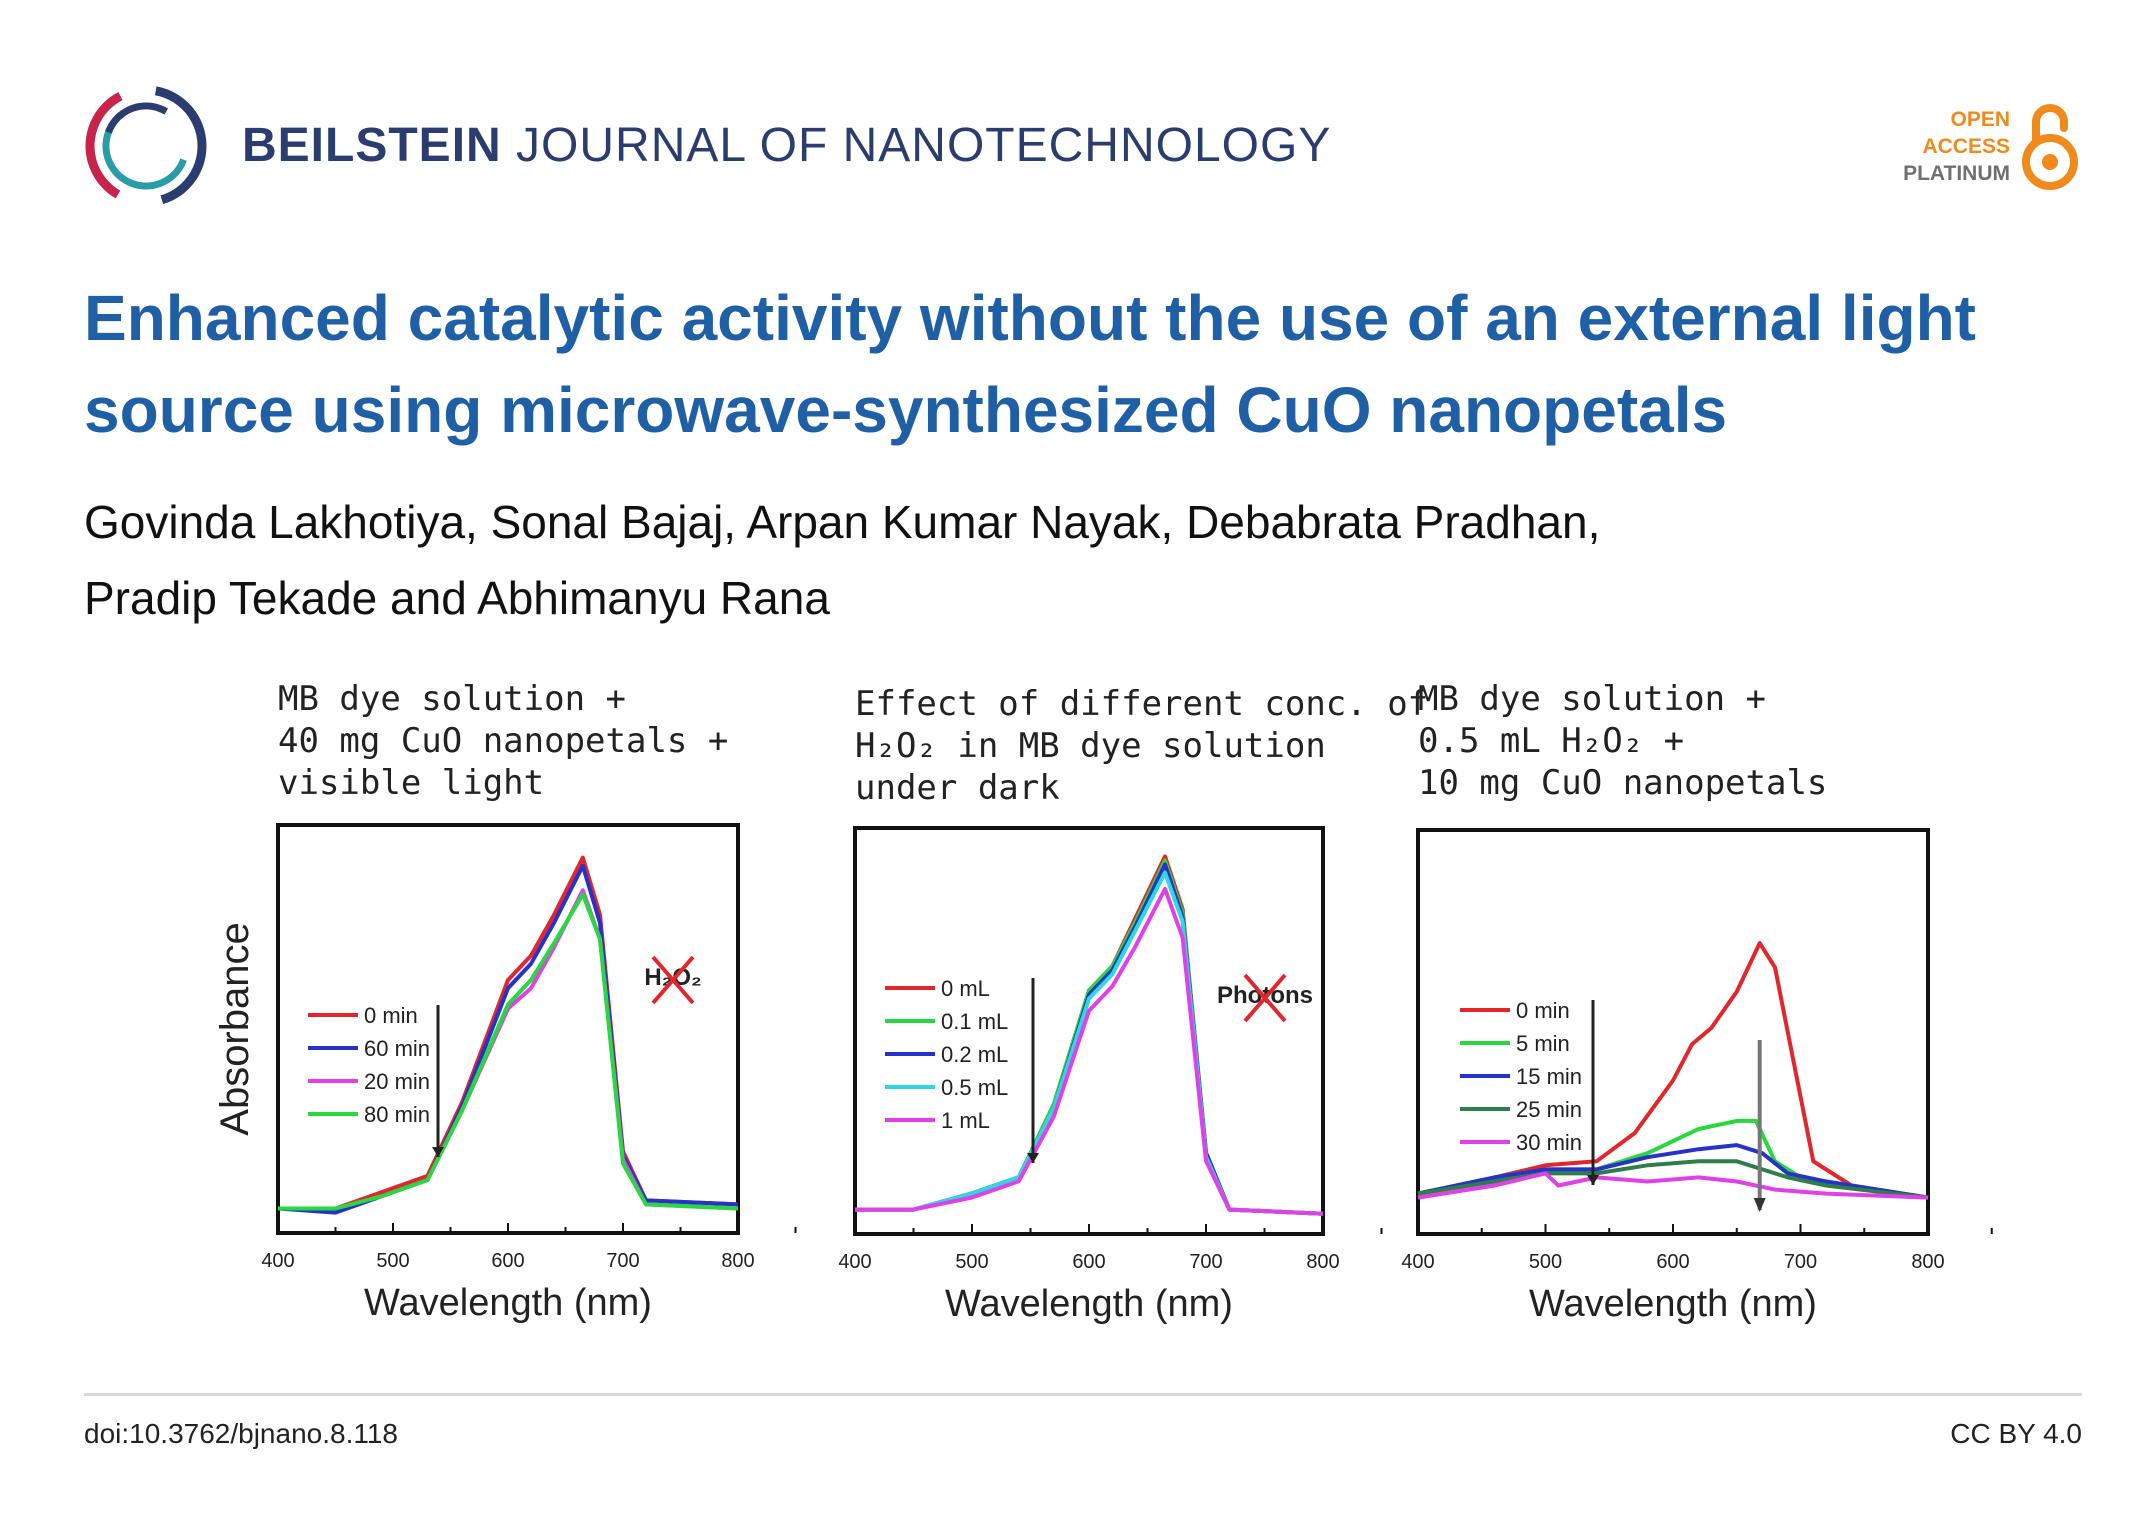 The width and height of the screenshot is (2150, 1536). I want to click on chart3-peak-arrowhead, so click(1759, 1205).